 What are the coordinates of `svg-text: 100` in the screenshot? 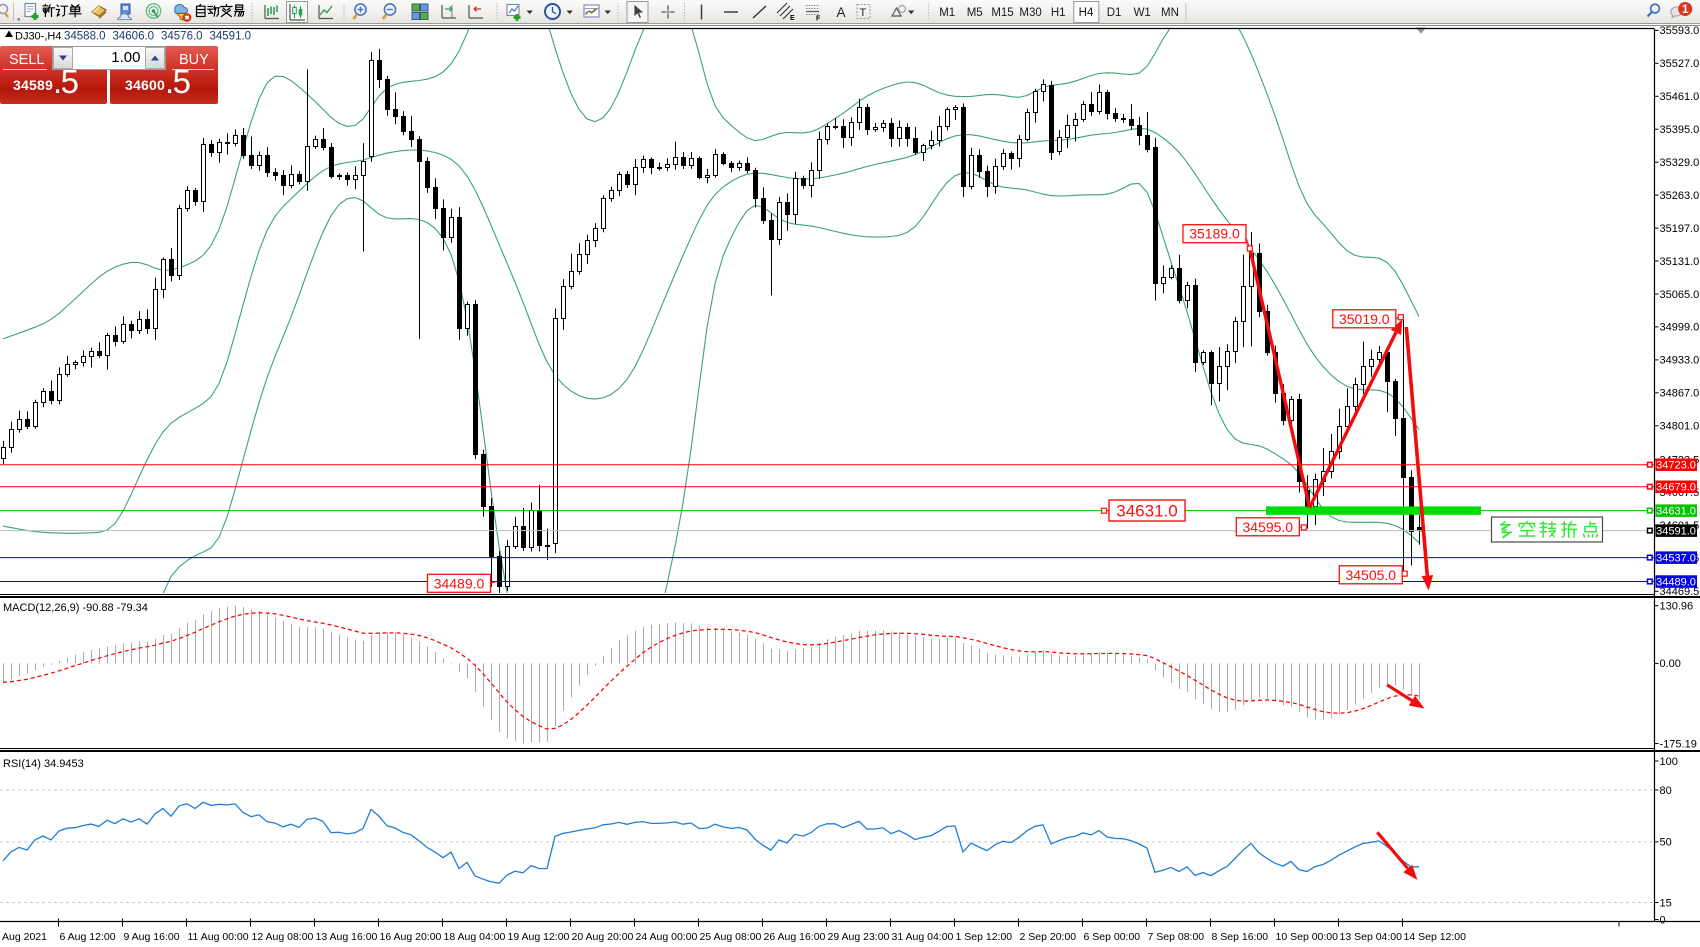 It's located at (1669, 762).